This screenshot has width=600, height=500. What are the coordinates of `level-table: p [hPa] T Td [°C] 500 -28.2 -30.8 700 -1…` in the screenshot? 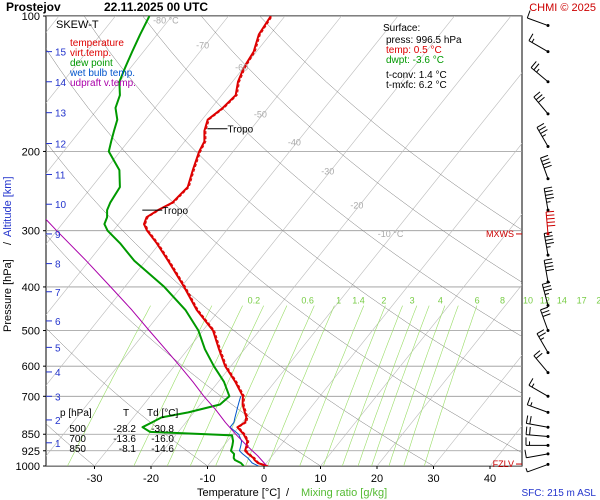 It's located at (119, 431).